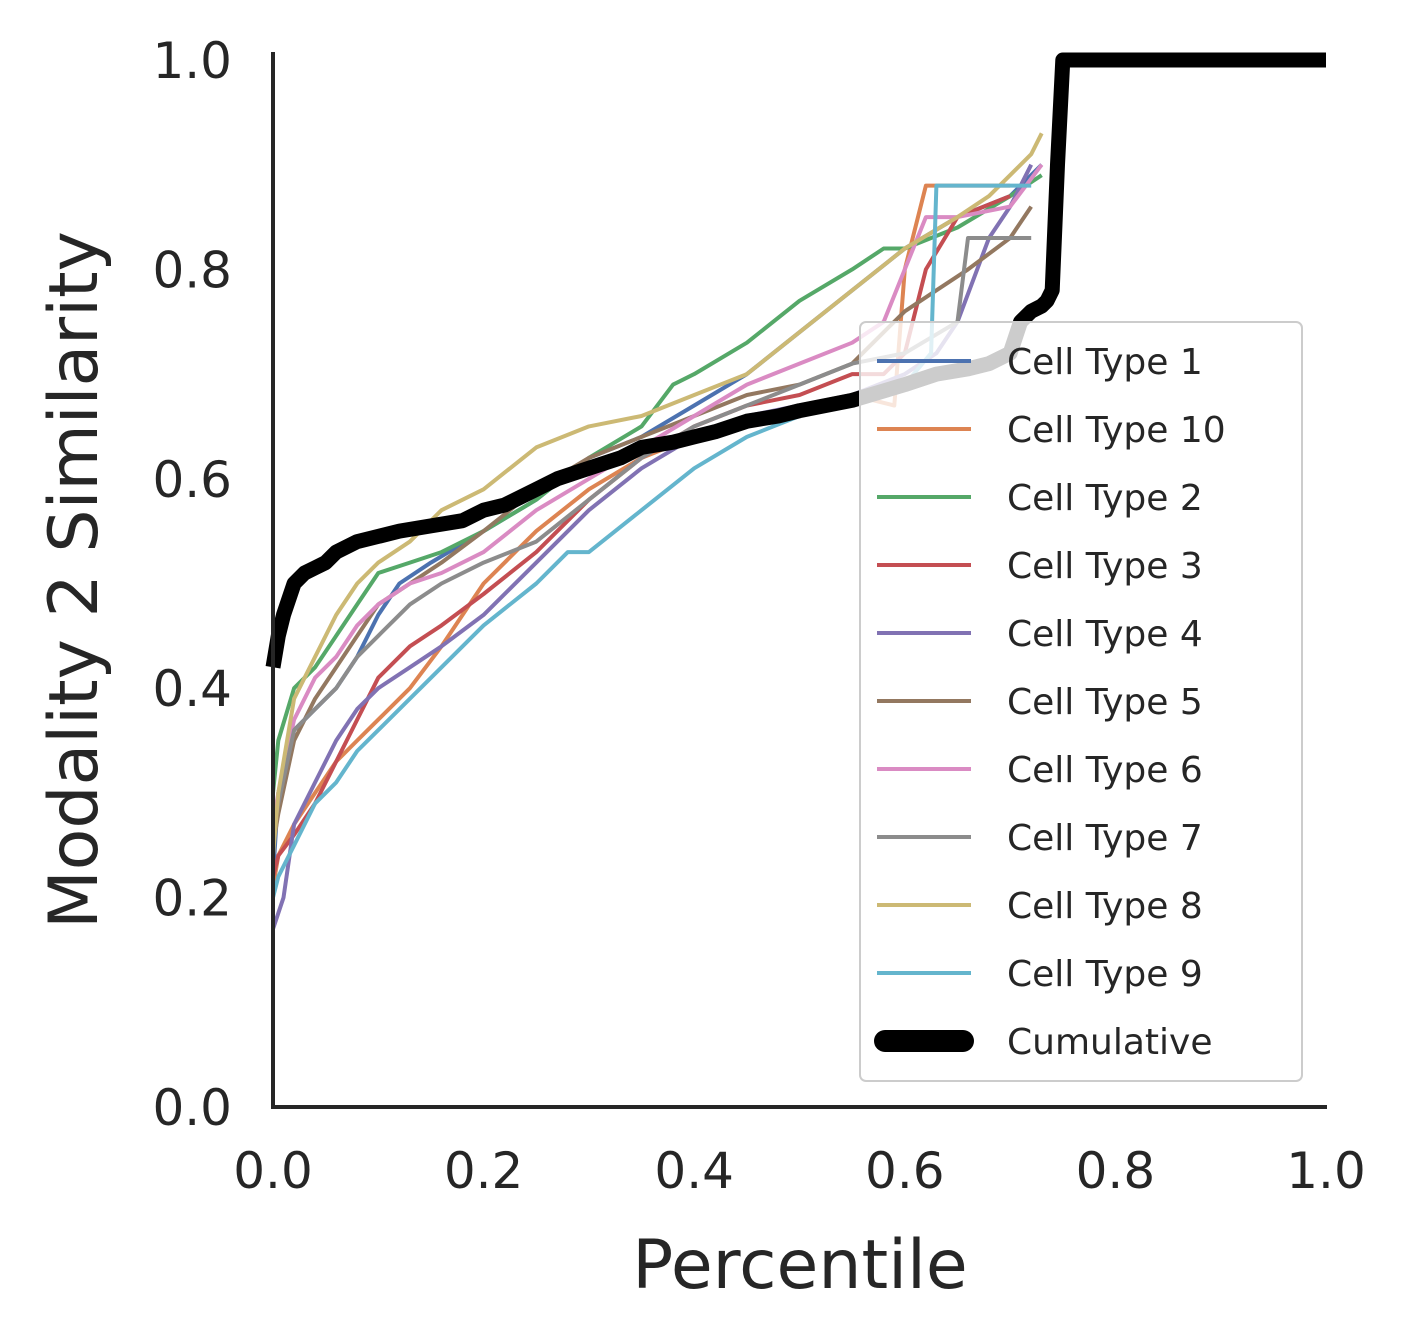 This screenshot has height=1340, width=1405. What do you see at coordinates (1326, 1171) in the screenshot?
I see `x-tick-label: 1.0` at bounding box center [1326, 1171].